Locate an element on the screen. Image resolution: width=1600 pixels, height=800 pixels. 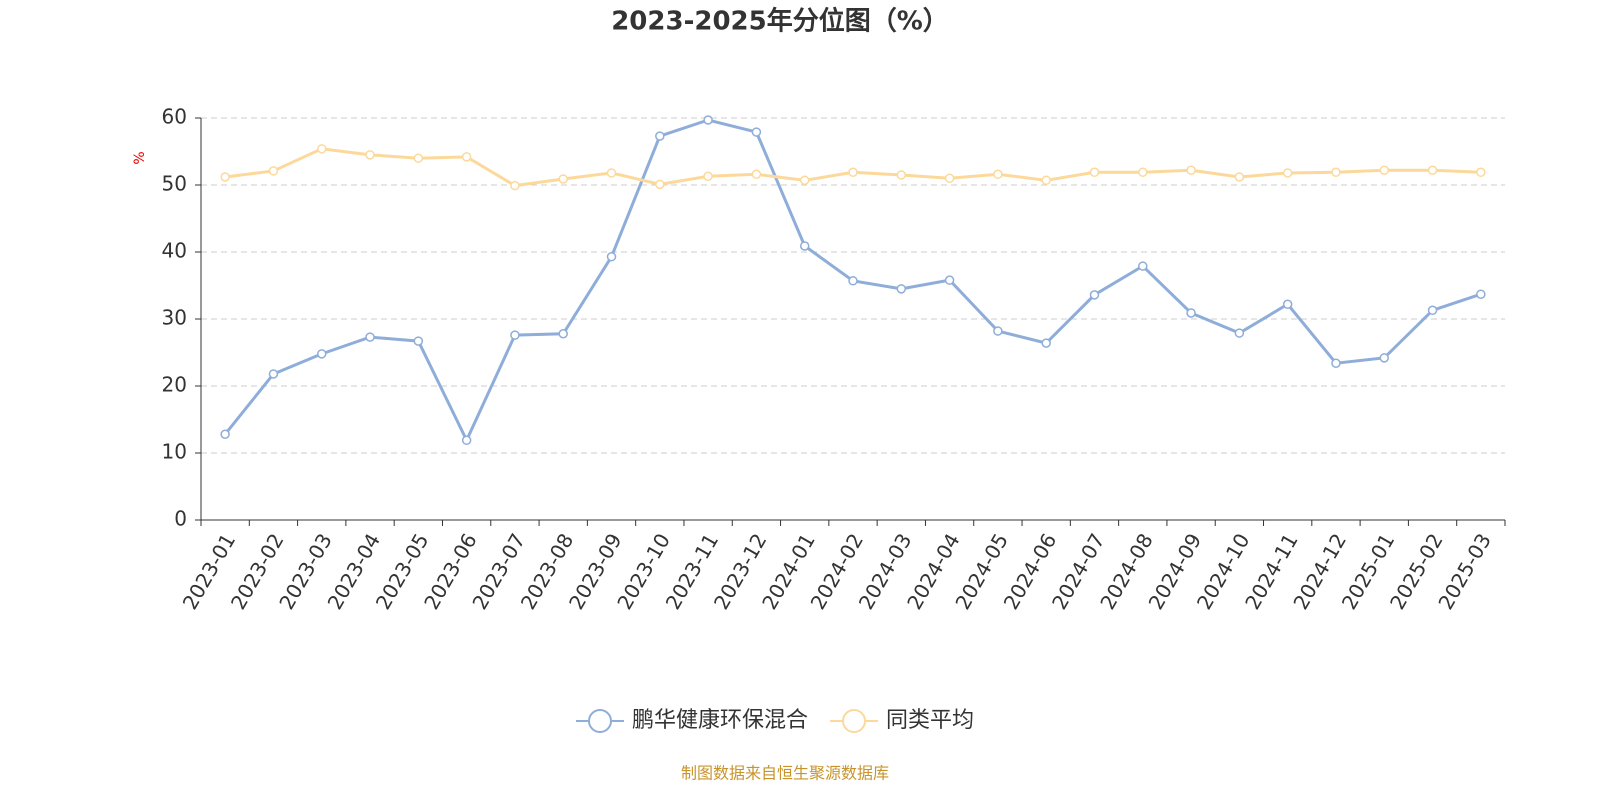
chart-title: 2023-2025年分位图（%） is located at coordinates (780, 21).